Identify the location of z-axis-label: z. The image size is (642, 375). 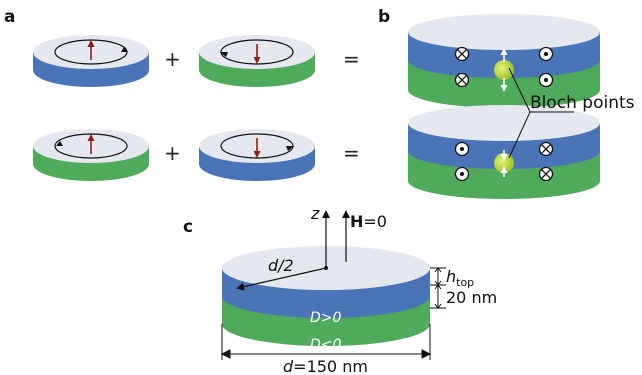
(315, 213).